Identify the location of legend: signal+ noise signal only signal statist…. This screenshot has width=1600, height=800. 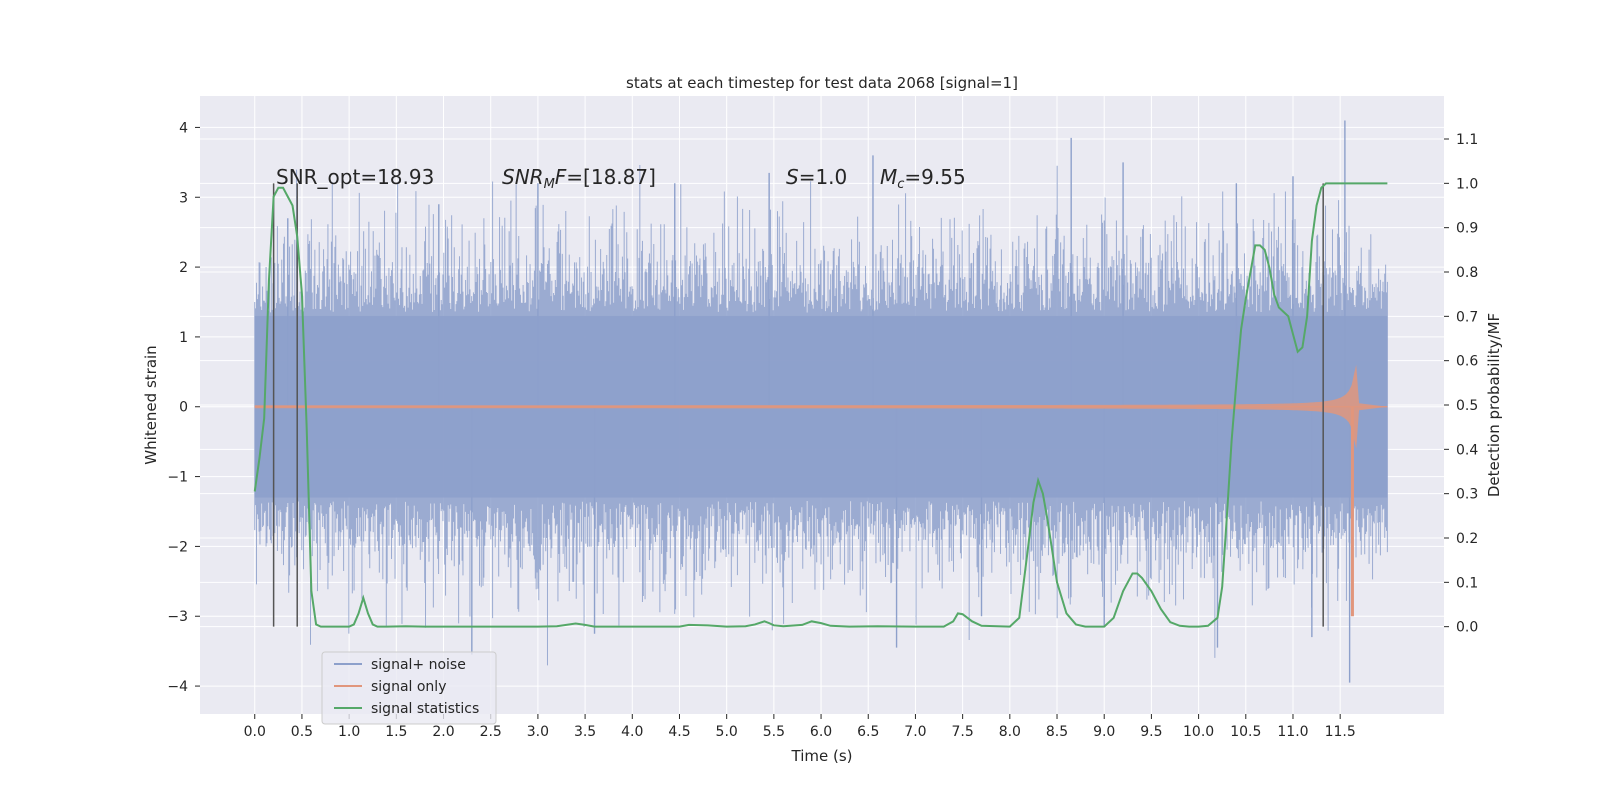
(409, 688).